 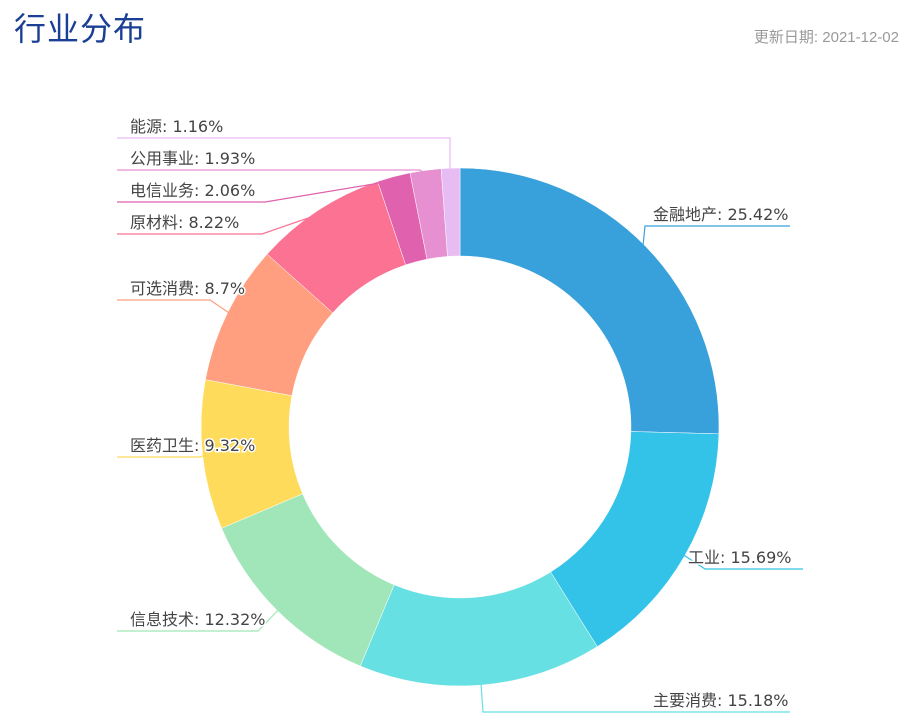 I want to click on slice-label-6: 原材料: 8.22%, so click(x=184, y=222).